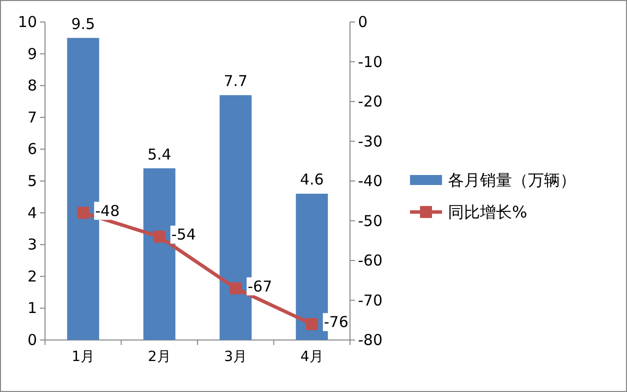 The width and height of the screenshot is (627, 392). What do you see at coordinates (159, 154) in the screenshot?
I see `data-label: 5.4` at bounding box center [159, 154].